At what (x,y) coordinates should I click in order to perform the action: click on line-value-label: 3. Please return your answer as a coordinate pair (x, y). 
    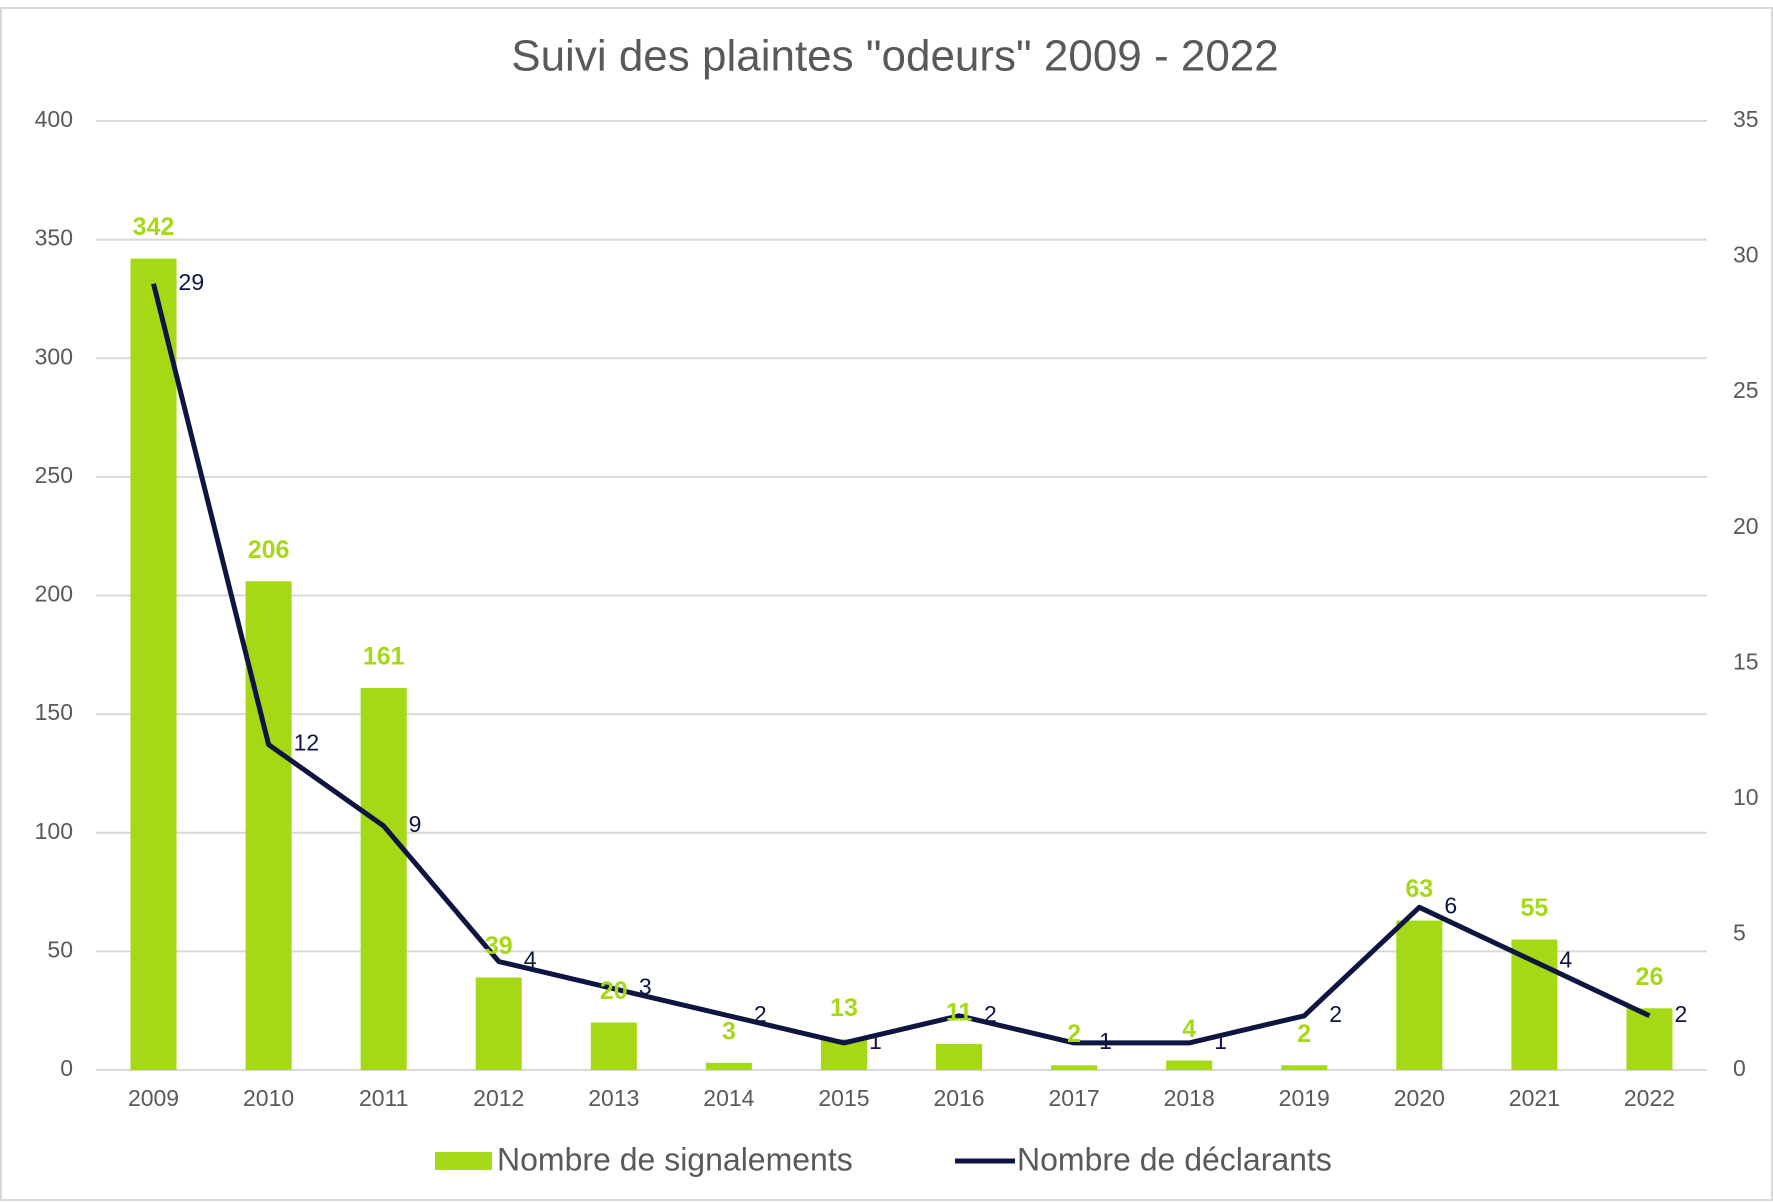
    Looking at the image, I should click on (645, 987).